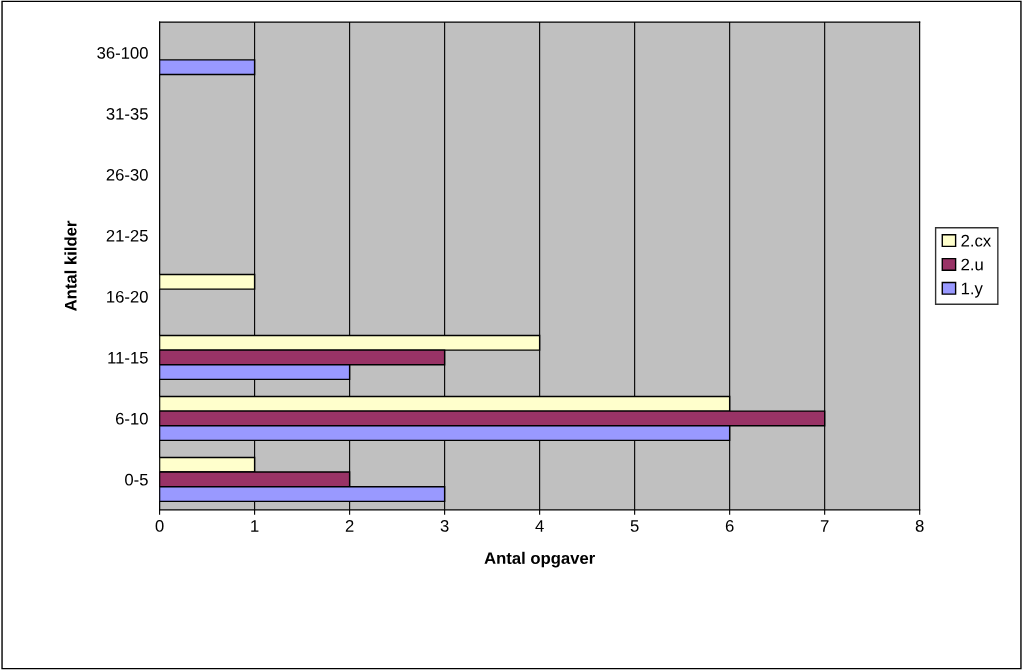 This screenshot has height=670, width=1023. I want to click on y-axis-title: Antal kilder, so click(70, 265).